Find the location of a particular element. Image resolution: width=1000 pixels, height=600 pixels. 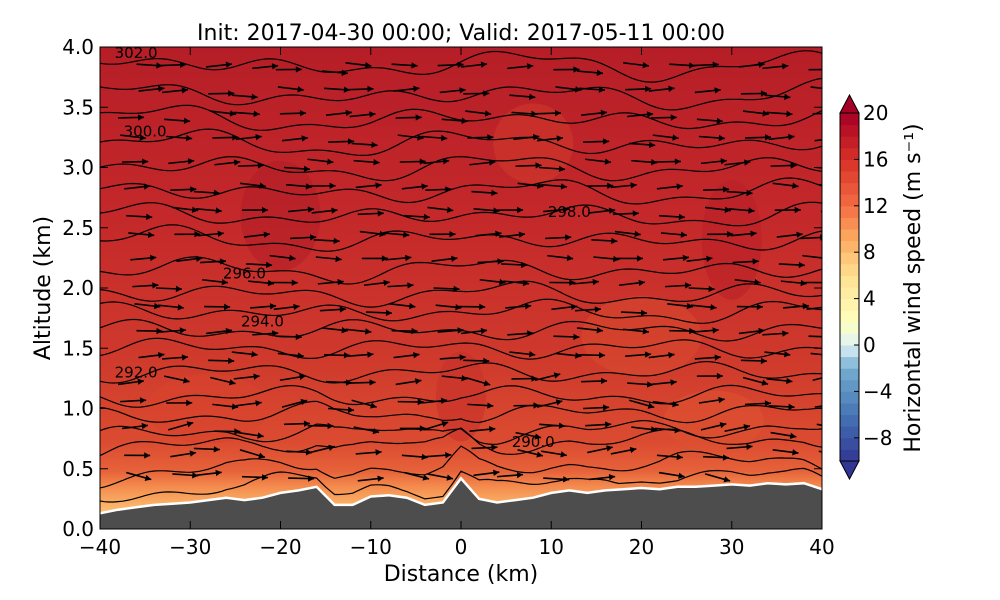

wind-speed-patch is located at coordinates (641, 336).